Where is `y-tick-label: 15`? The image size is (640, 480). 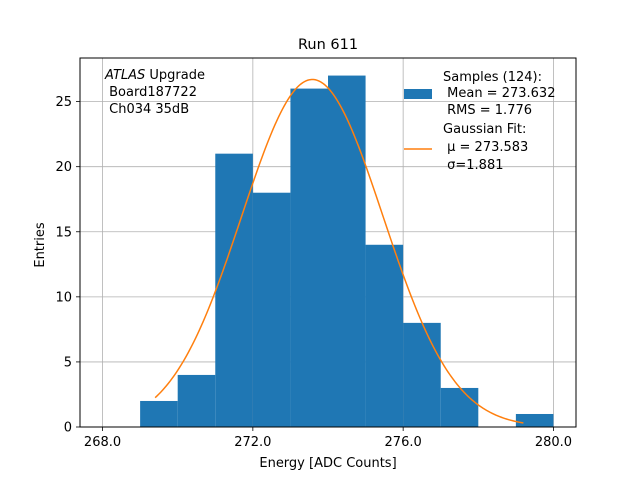
y-tick-label: 15 is located at coordinates (63, 232).